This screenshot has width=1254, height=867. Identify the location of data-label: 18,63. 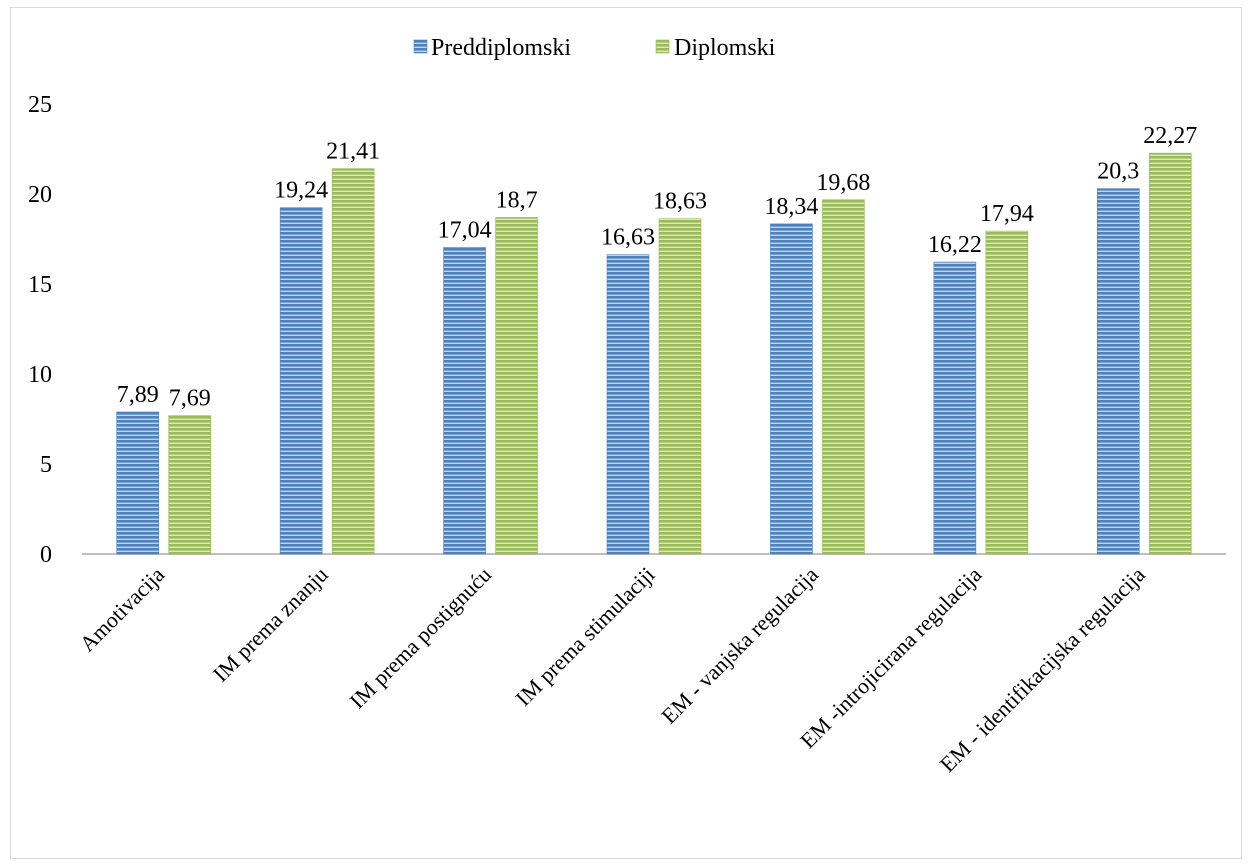
(680, 202).